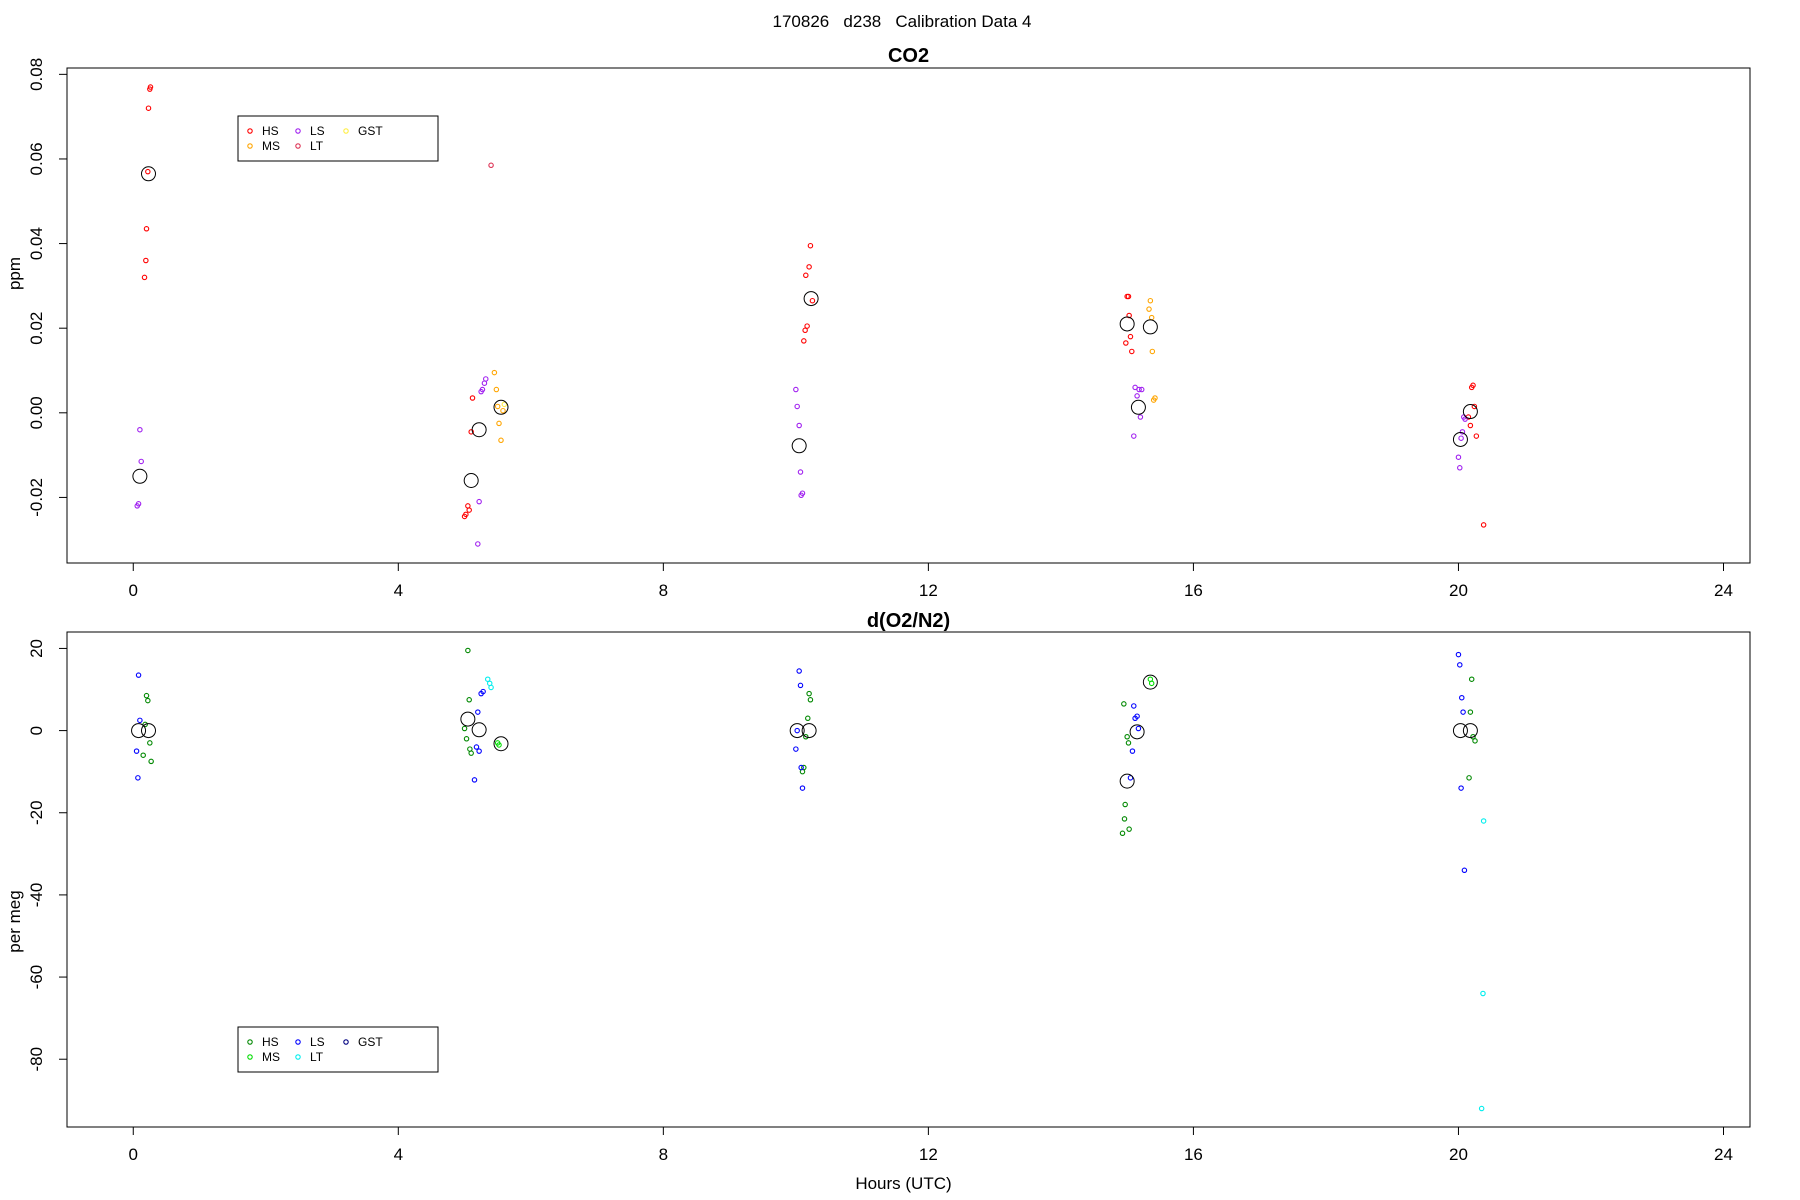 Image resolution: width=1800 pixels, height=1200 pixels. What do you see at coordinates (317, 1057) in the screenshot?
I see `o2n2-legend-label-lt: LT` at bounding box center [317, 1057].